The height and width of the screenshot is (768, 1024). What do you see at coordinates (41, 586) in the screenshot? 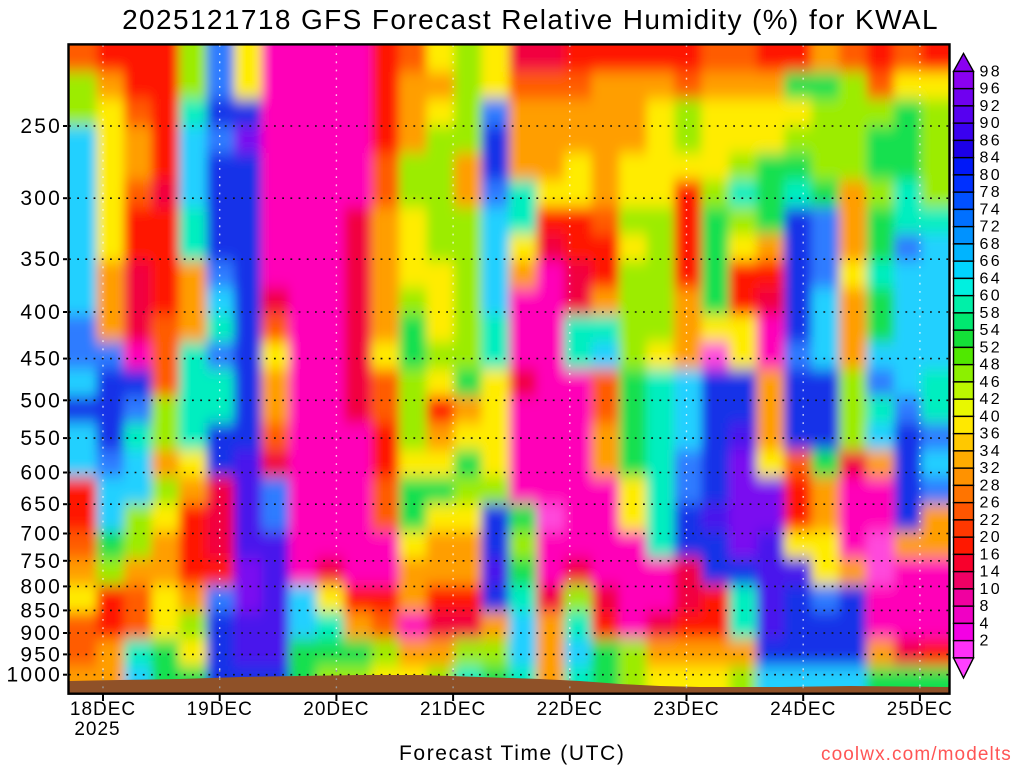
I see `svg-text: 800` at bounding box center [41, 586].